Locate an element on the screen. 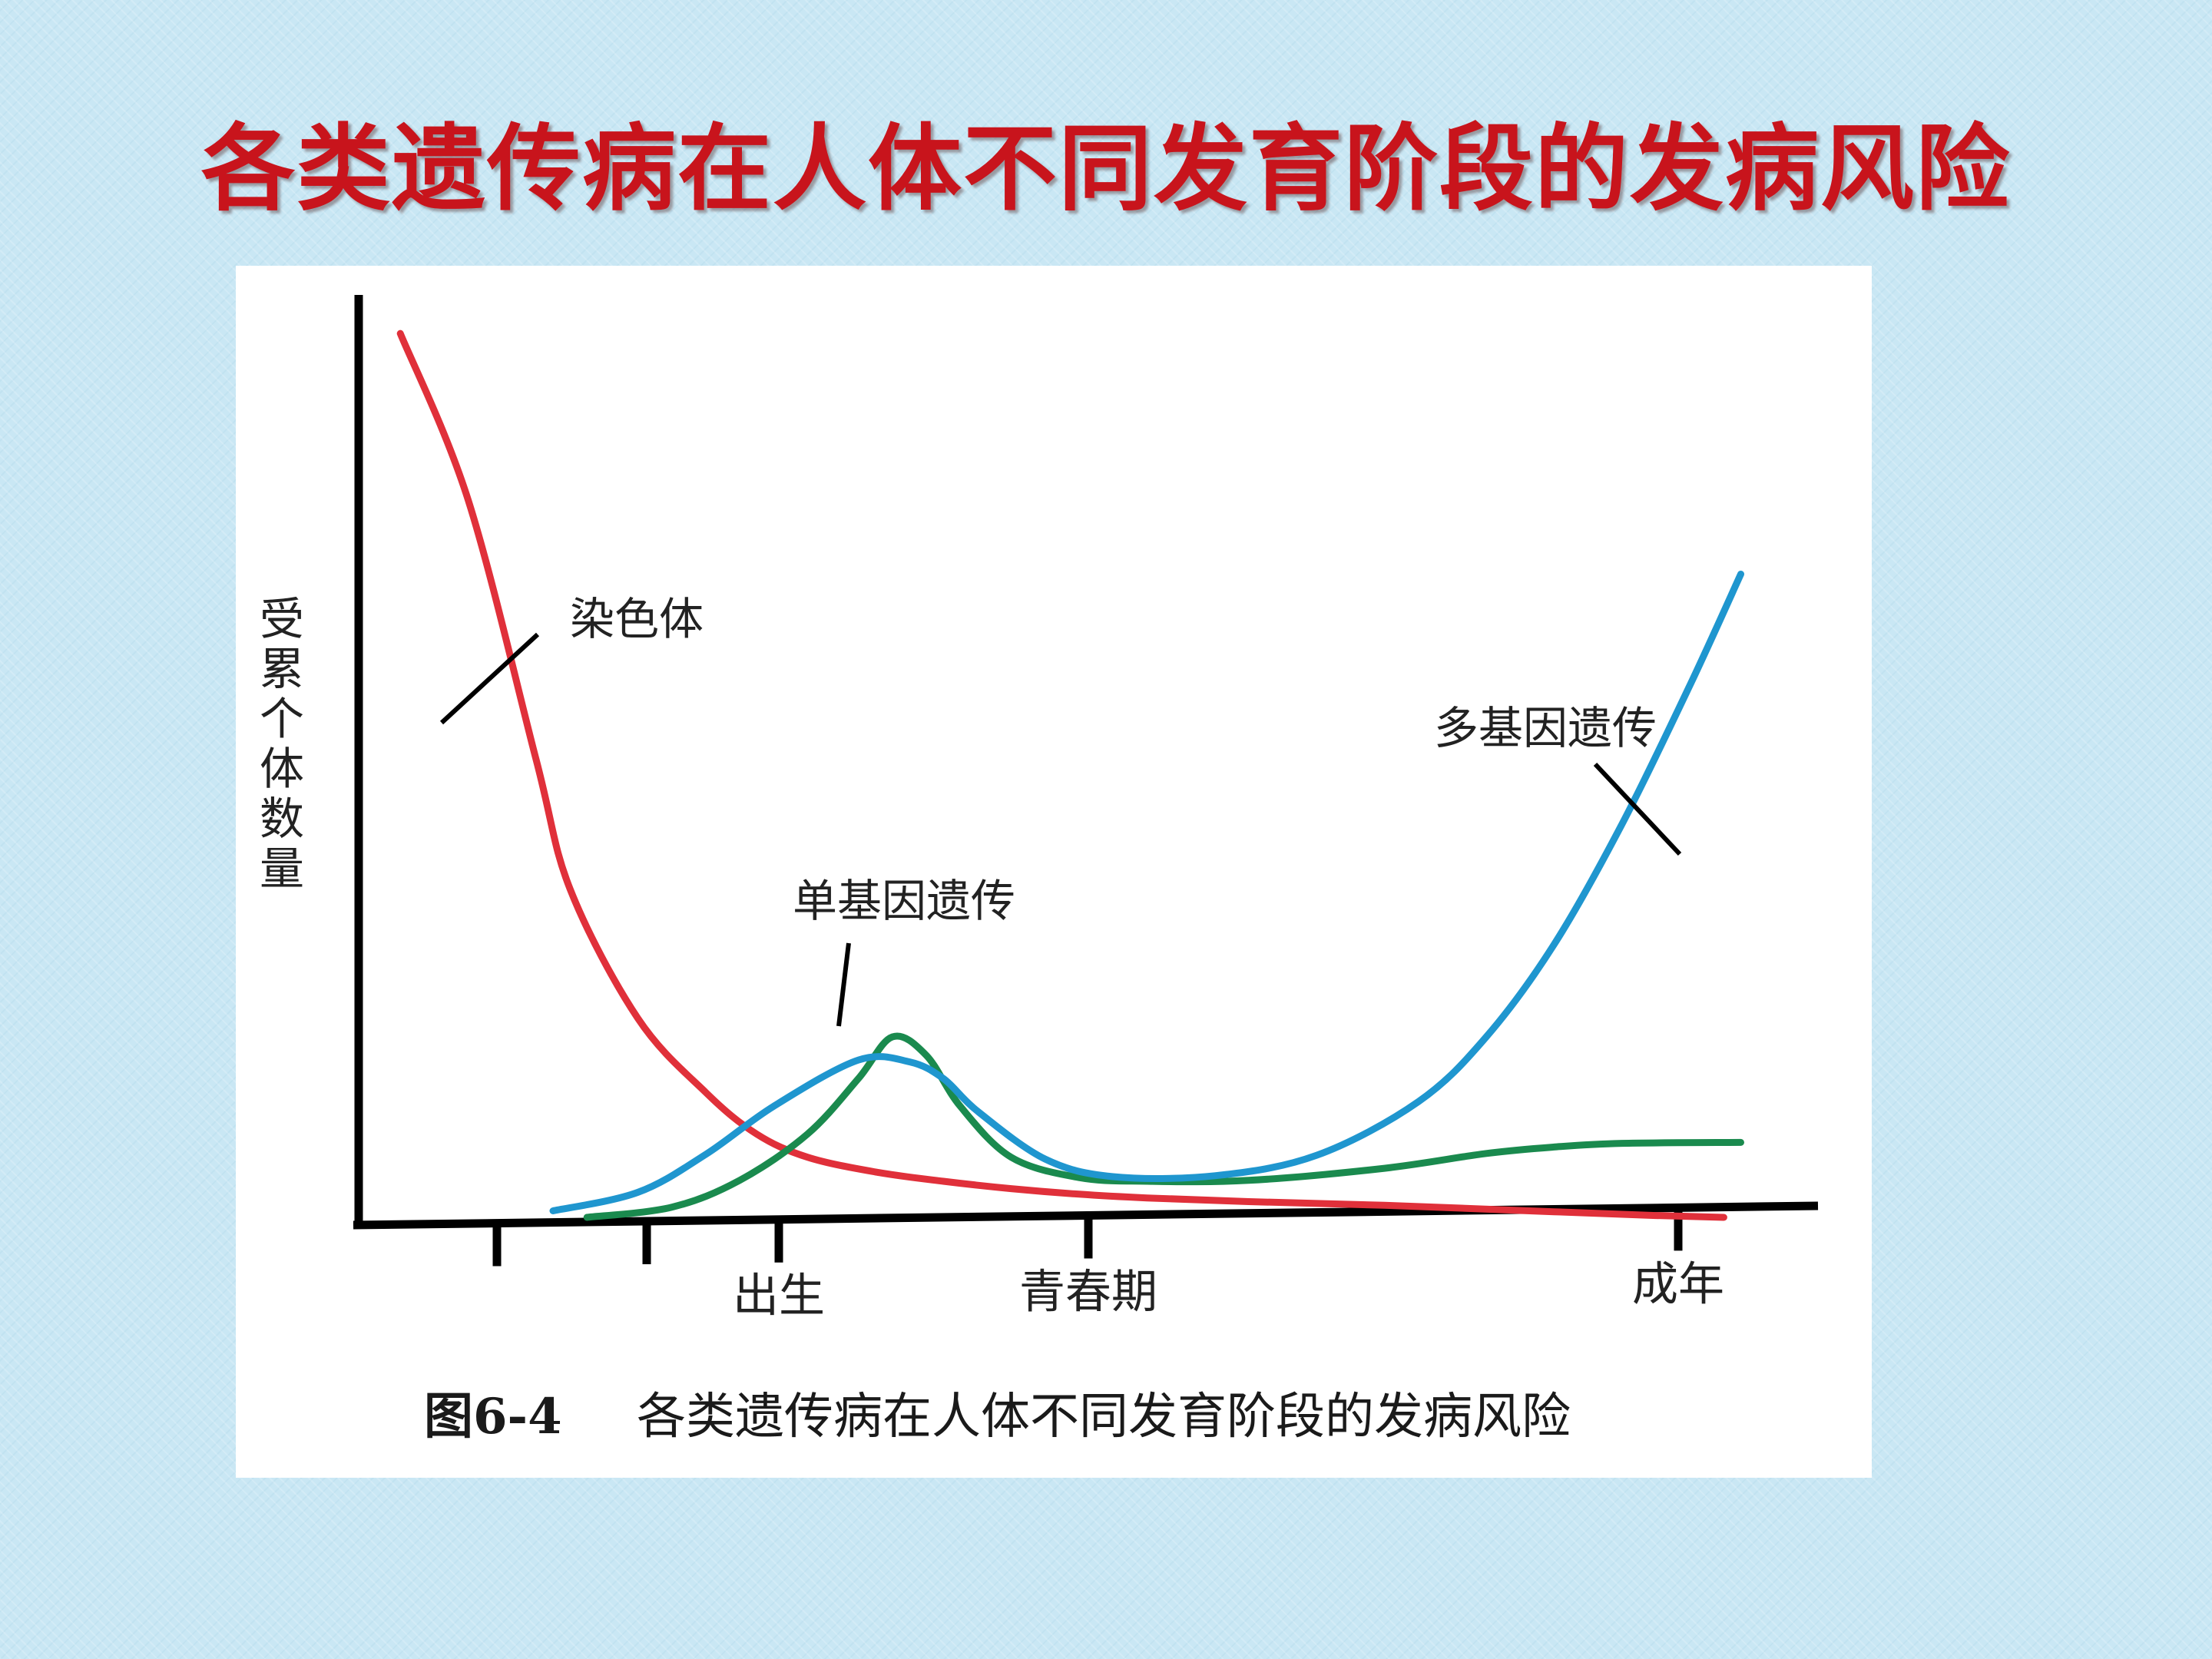  figure-caption: 图6-4 各类遗传病在人体不同发育阶段的发病风险 is located at coordinates (998, 1416).